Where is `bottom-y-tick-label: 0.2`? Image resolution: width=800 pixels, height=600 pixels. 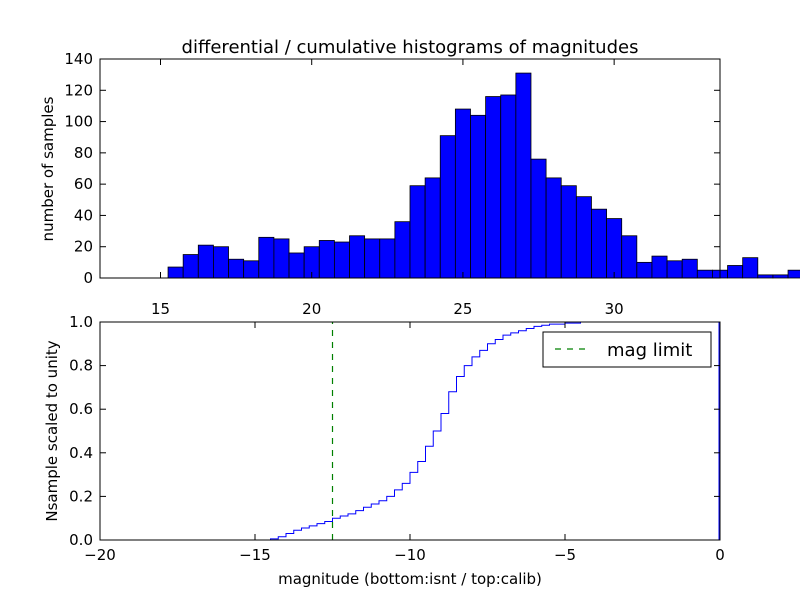 bottom-y-tick-label: 0.2 is located at coordinates (81, 496).